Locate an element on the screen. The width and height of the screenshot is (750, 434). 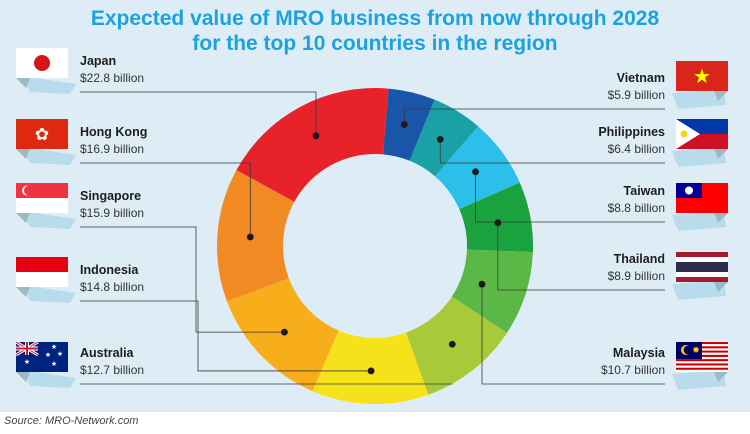
slice-taiwan is located at coordinates (477, 168).